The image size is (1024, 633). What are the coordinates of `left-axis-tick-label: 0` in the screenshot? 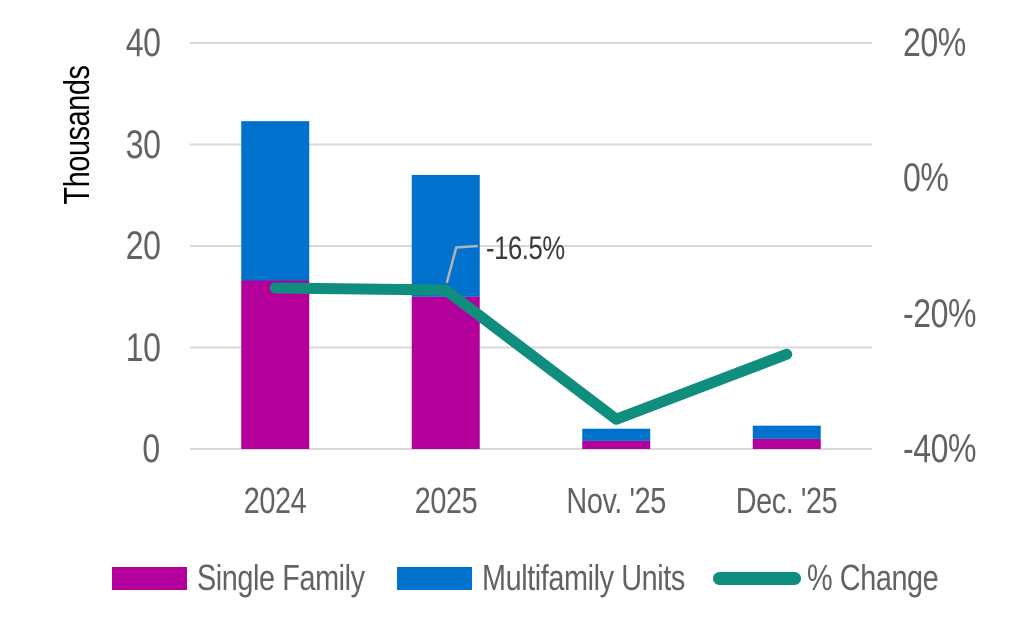 It's located at (151, 449).